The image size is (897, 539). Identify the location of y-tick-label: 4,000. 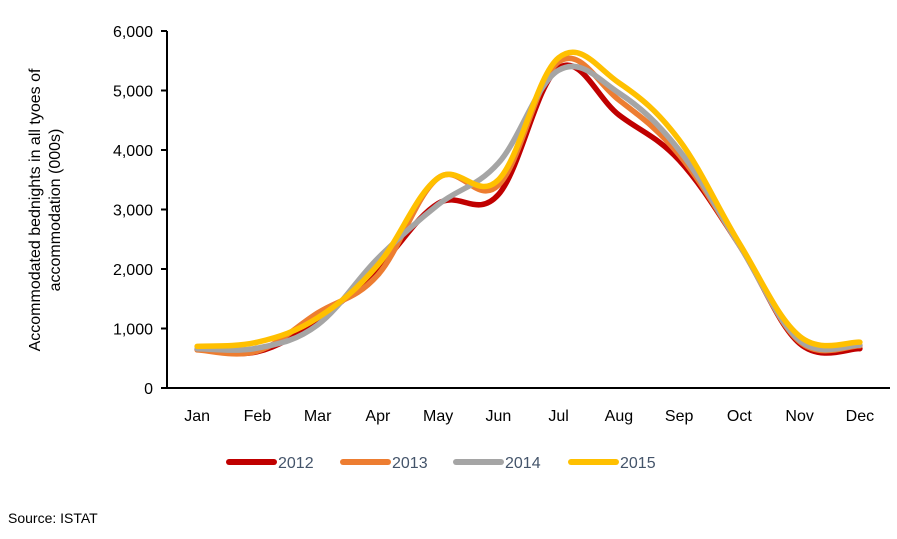
(133, 151).